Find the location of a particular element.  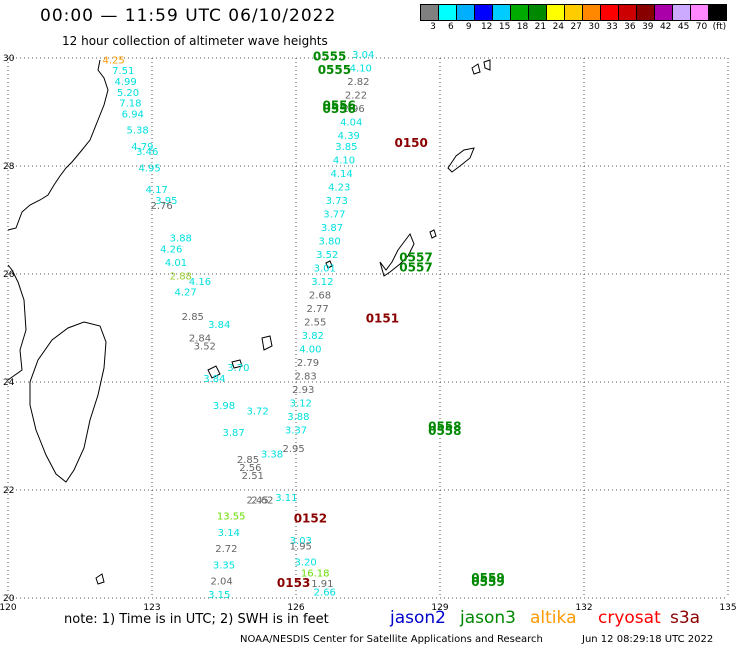

legend-item-jason3: jason3 is located at coordinates (488, 618).